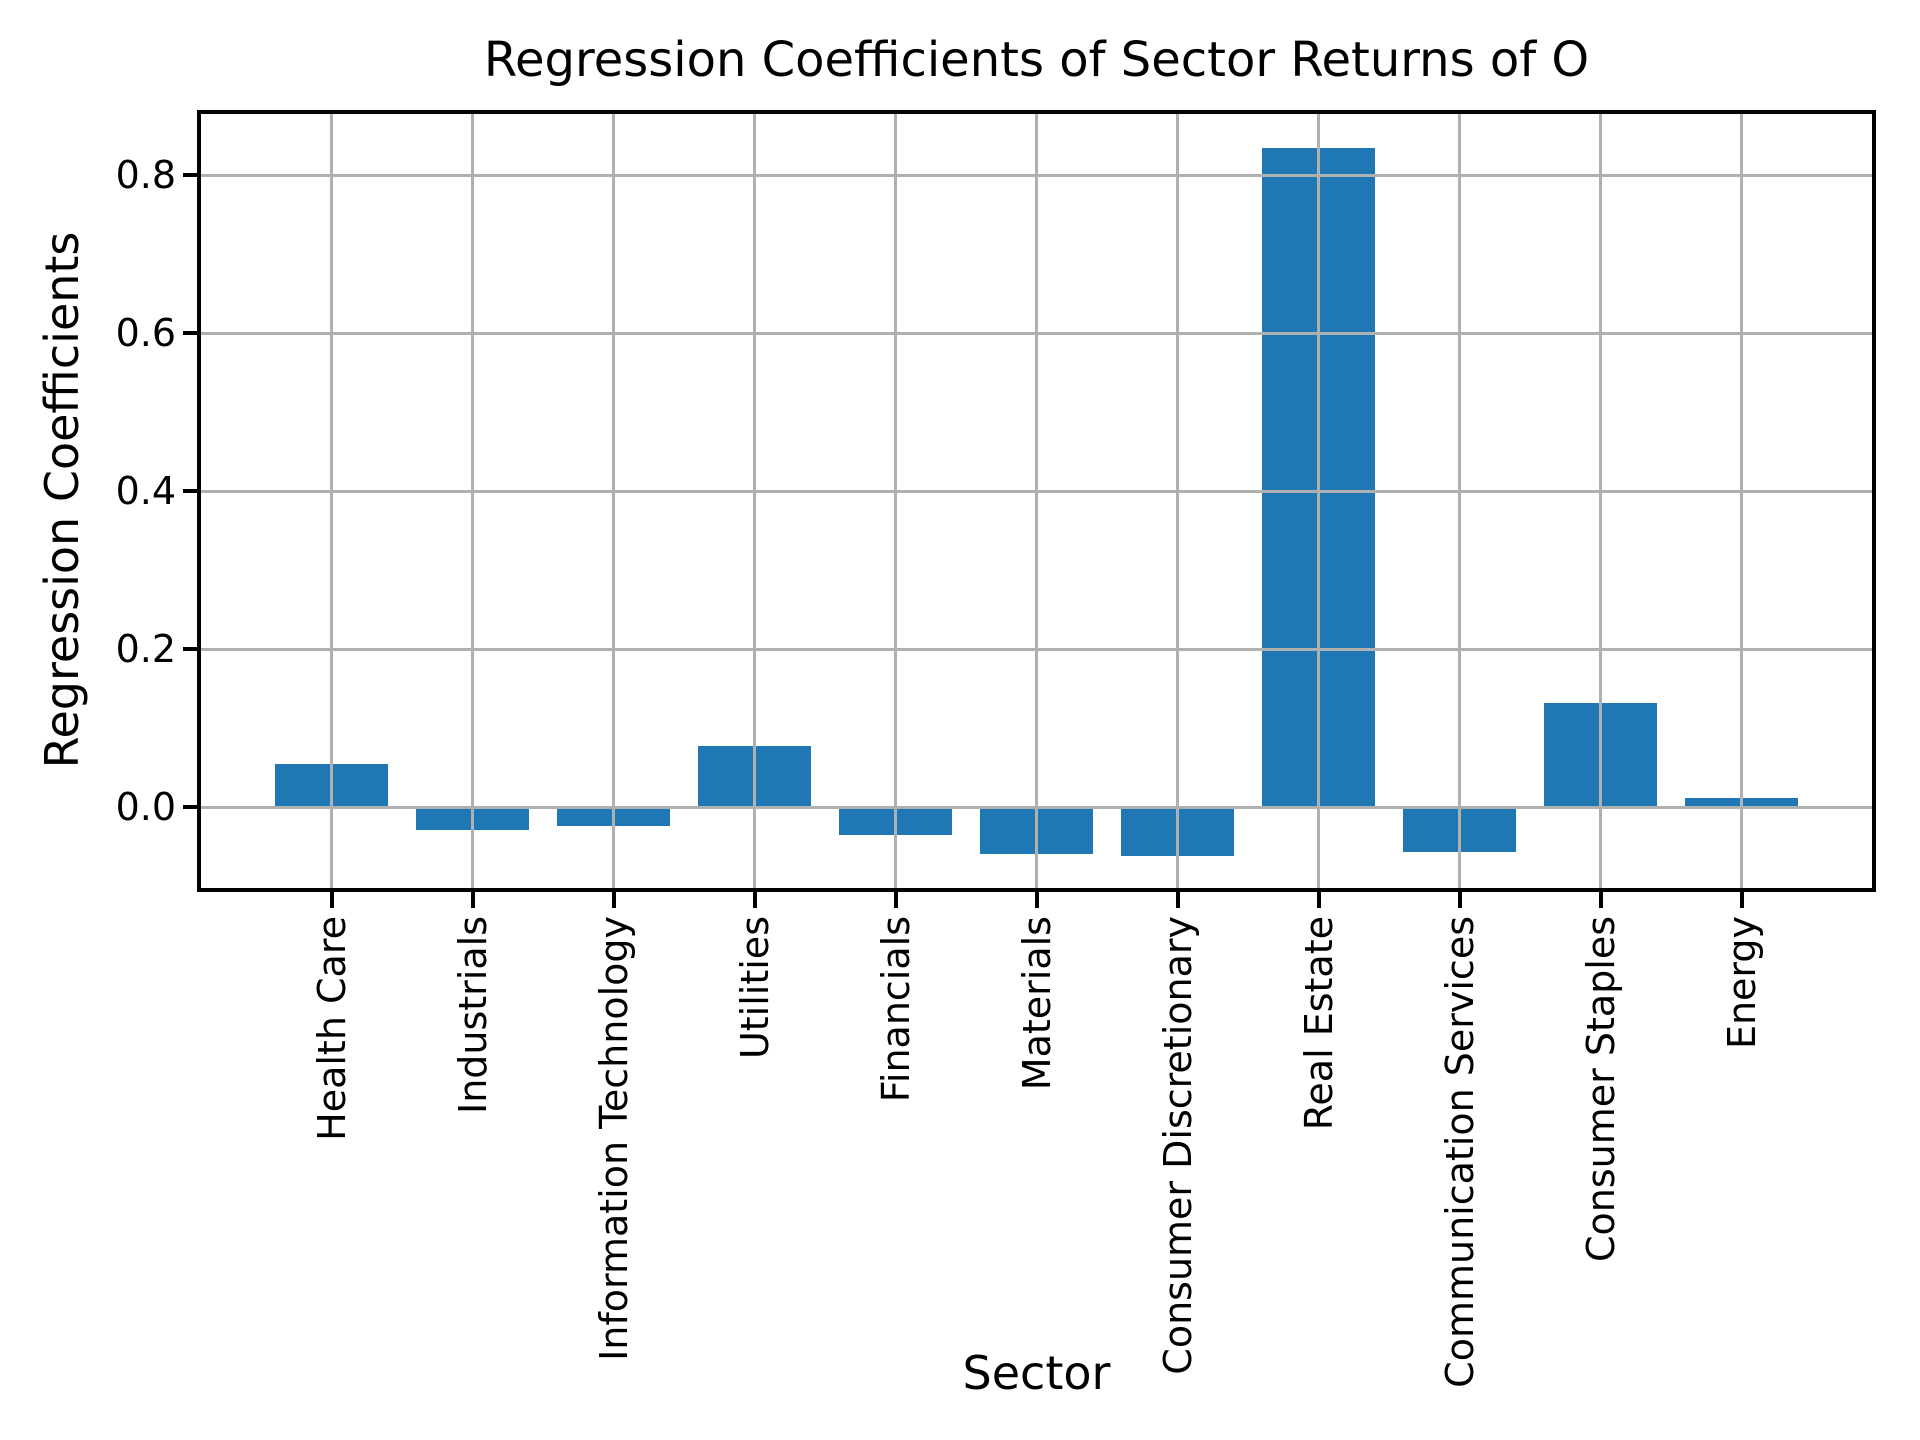 The height and width of the screenshot is (1440, 1920). What do you see at coordinates (1036, 1373) in the screenshot?
I see `x-axis-label: Sector` at bounding box center [1036, 1373].